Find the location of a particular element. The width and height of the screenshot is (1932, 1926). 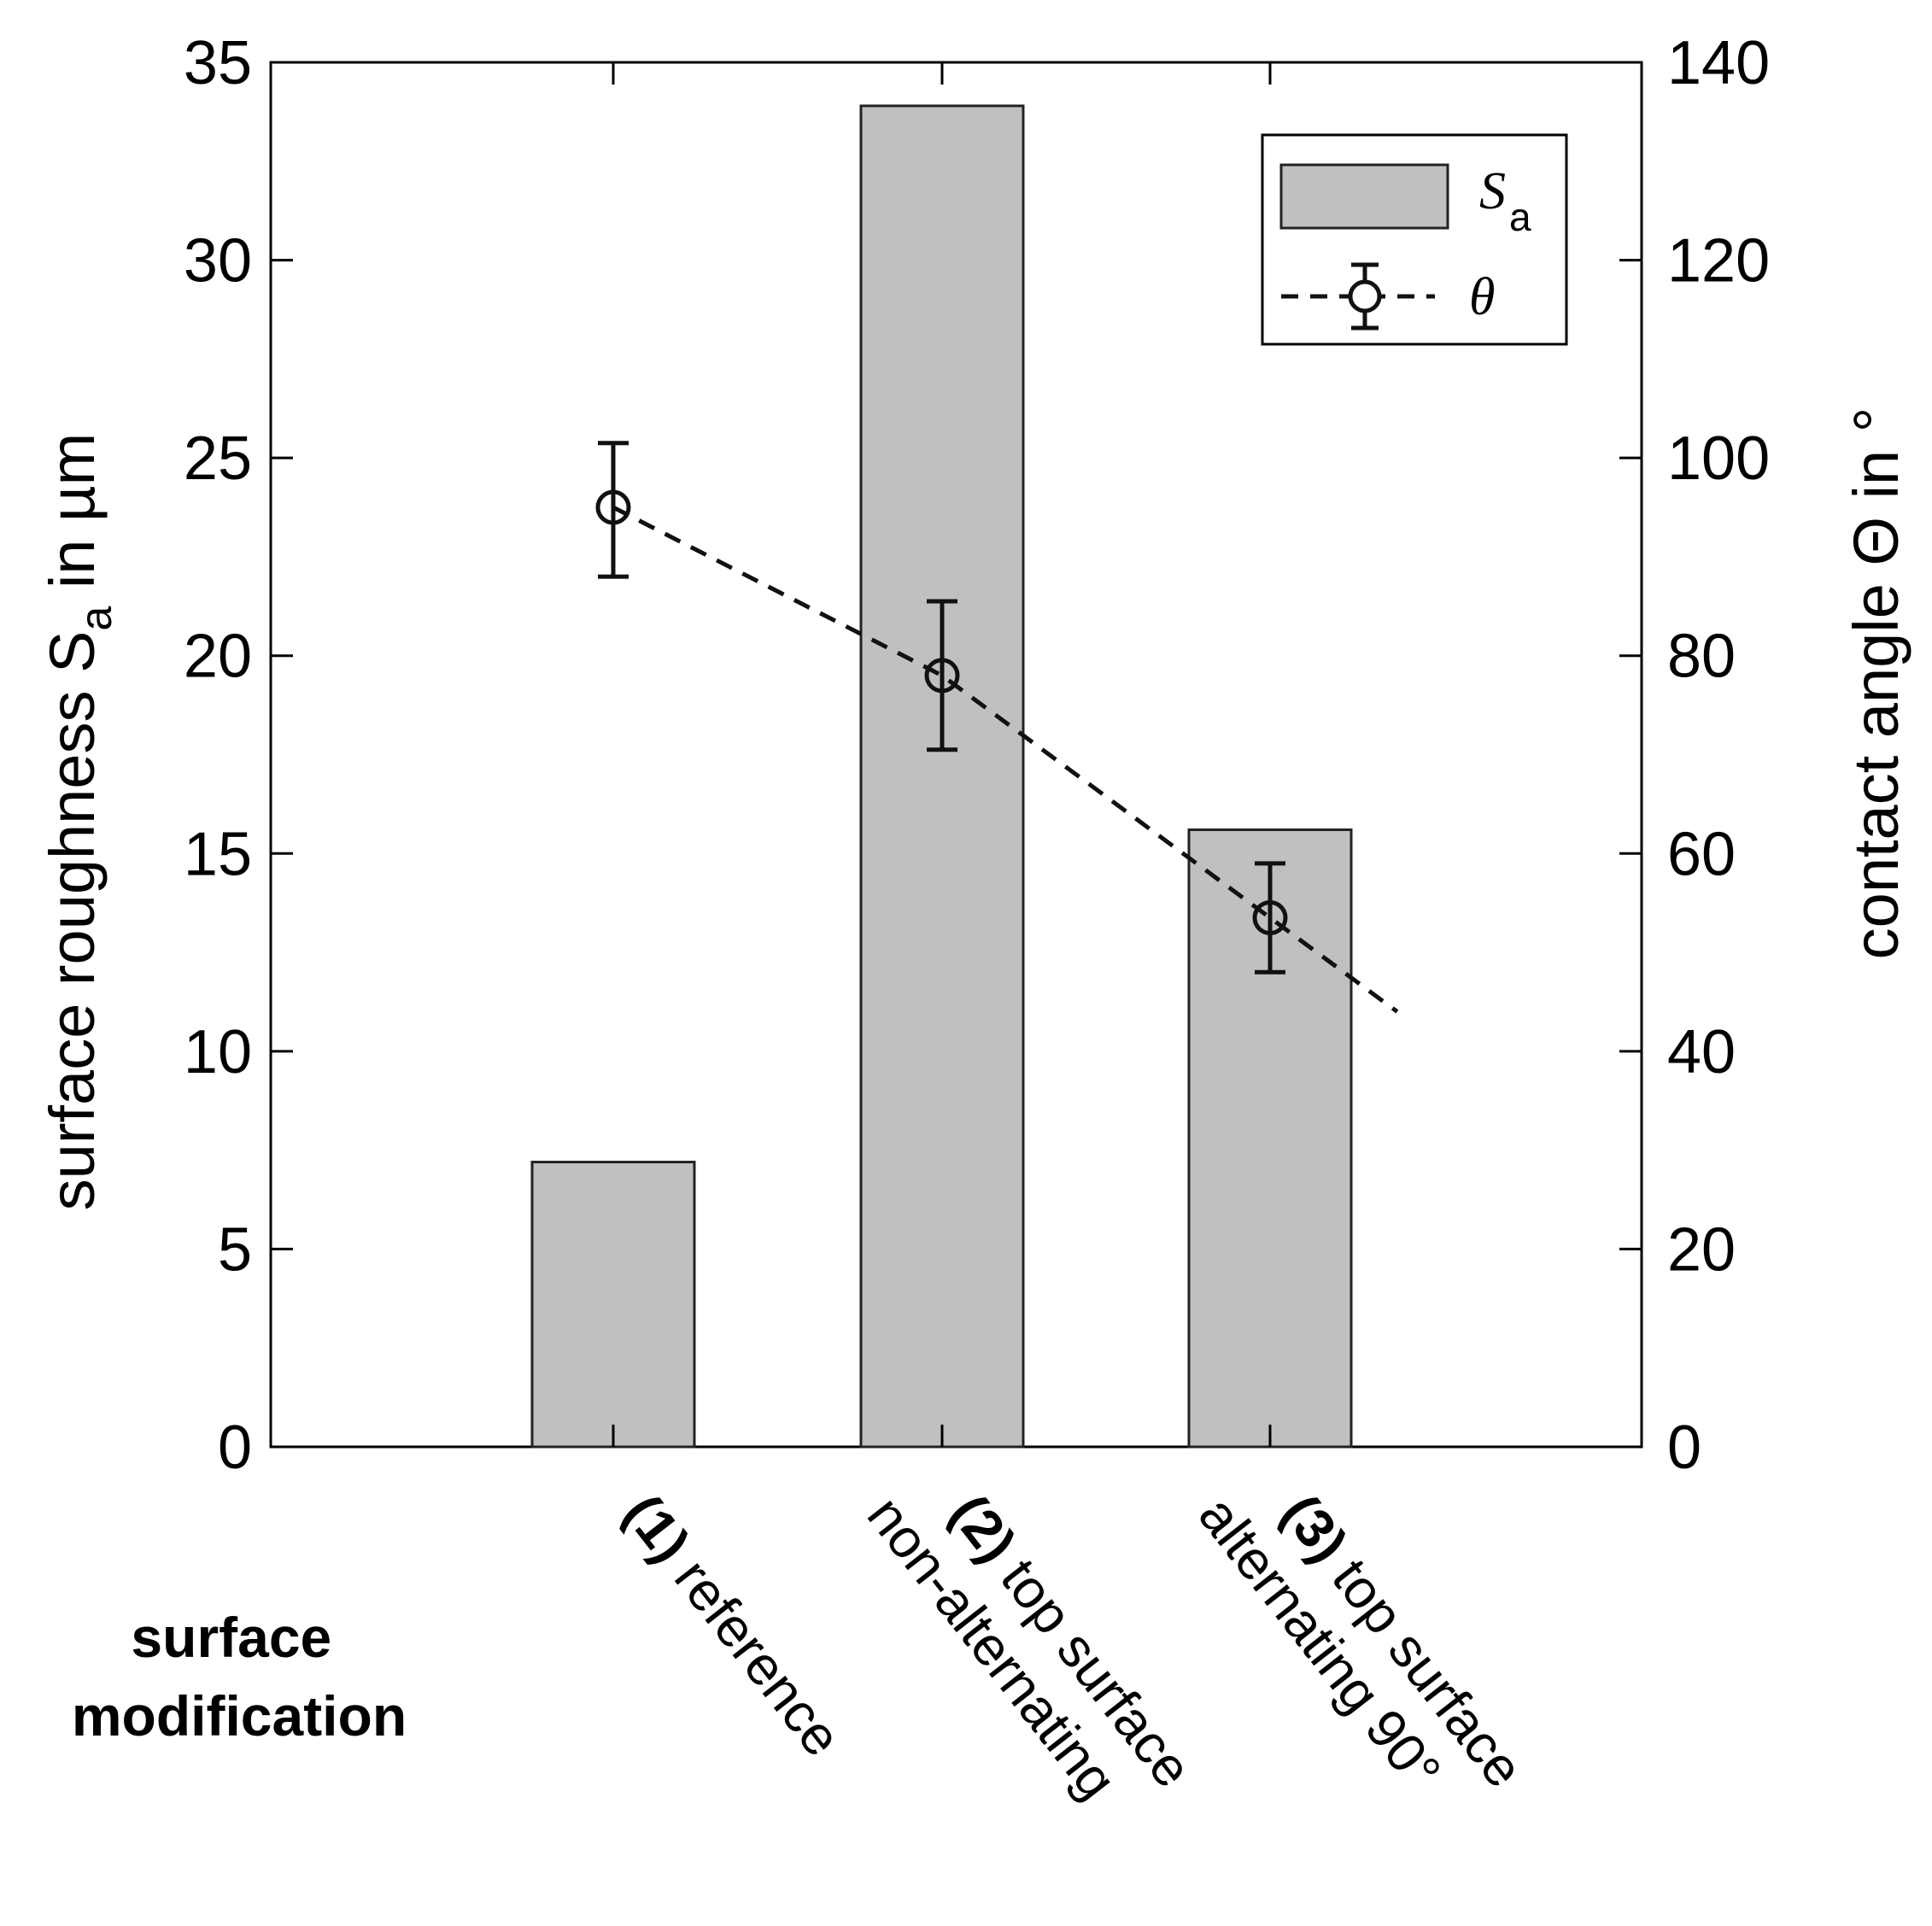

legend-bar-swatch is located at coordinates (1364, 196).